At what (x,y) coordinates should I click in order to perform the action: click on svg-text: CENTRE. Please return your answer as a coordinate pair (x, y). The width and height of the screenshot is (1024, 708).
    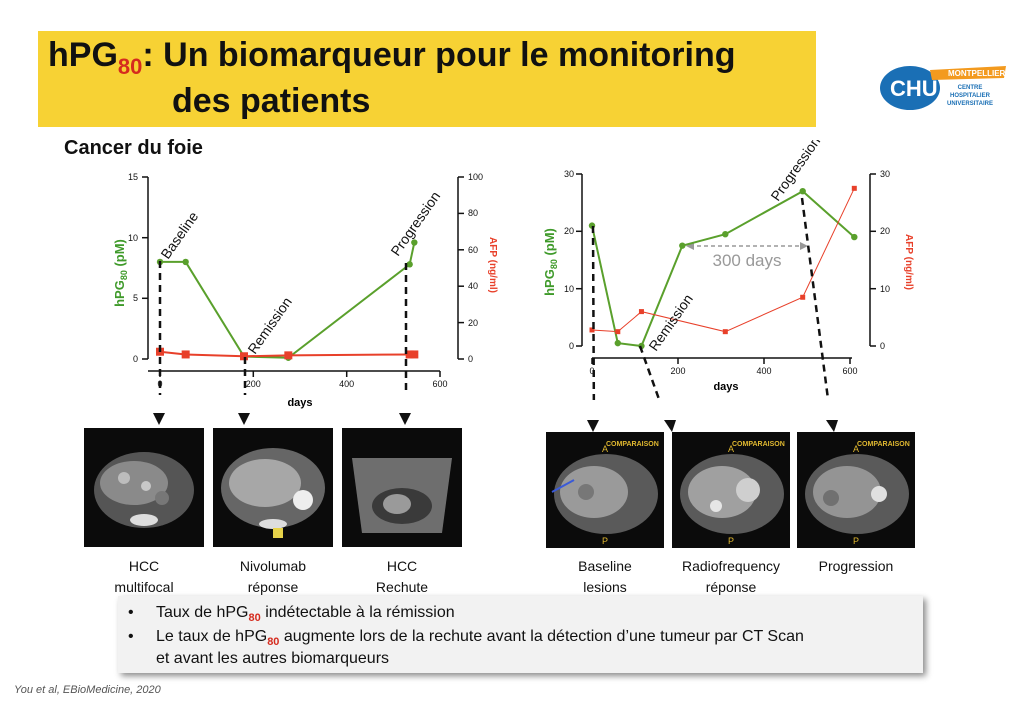
    Looking at the image, I should click on (970, 88).